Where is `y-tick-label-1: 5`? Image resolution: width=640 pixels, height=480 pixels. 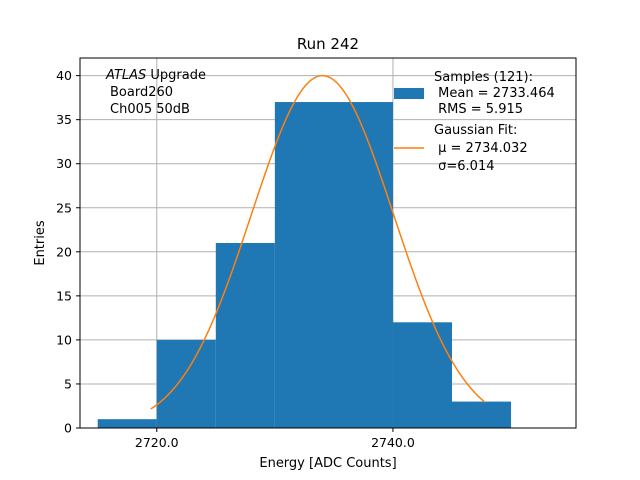 y-tick-label-1: 5 is located at coordinates (68, 383).